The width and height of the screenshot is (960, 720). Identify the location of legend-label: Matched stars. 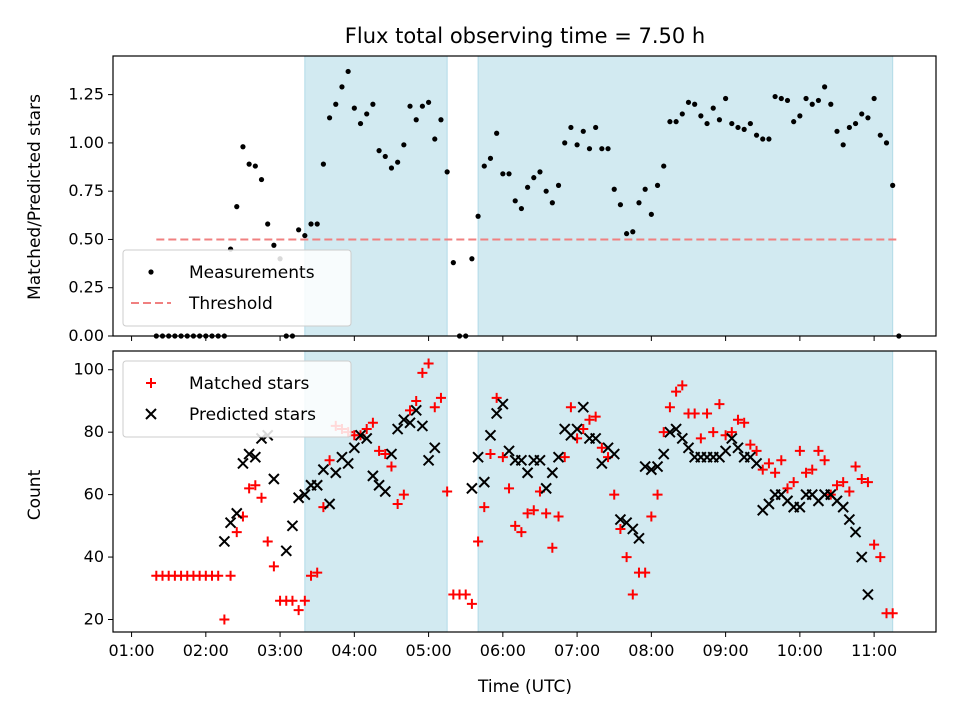
(249, 384).